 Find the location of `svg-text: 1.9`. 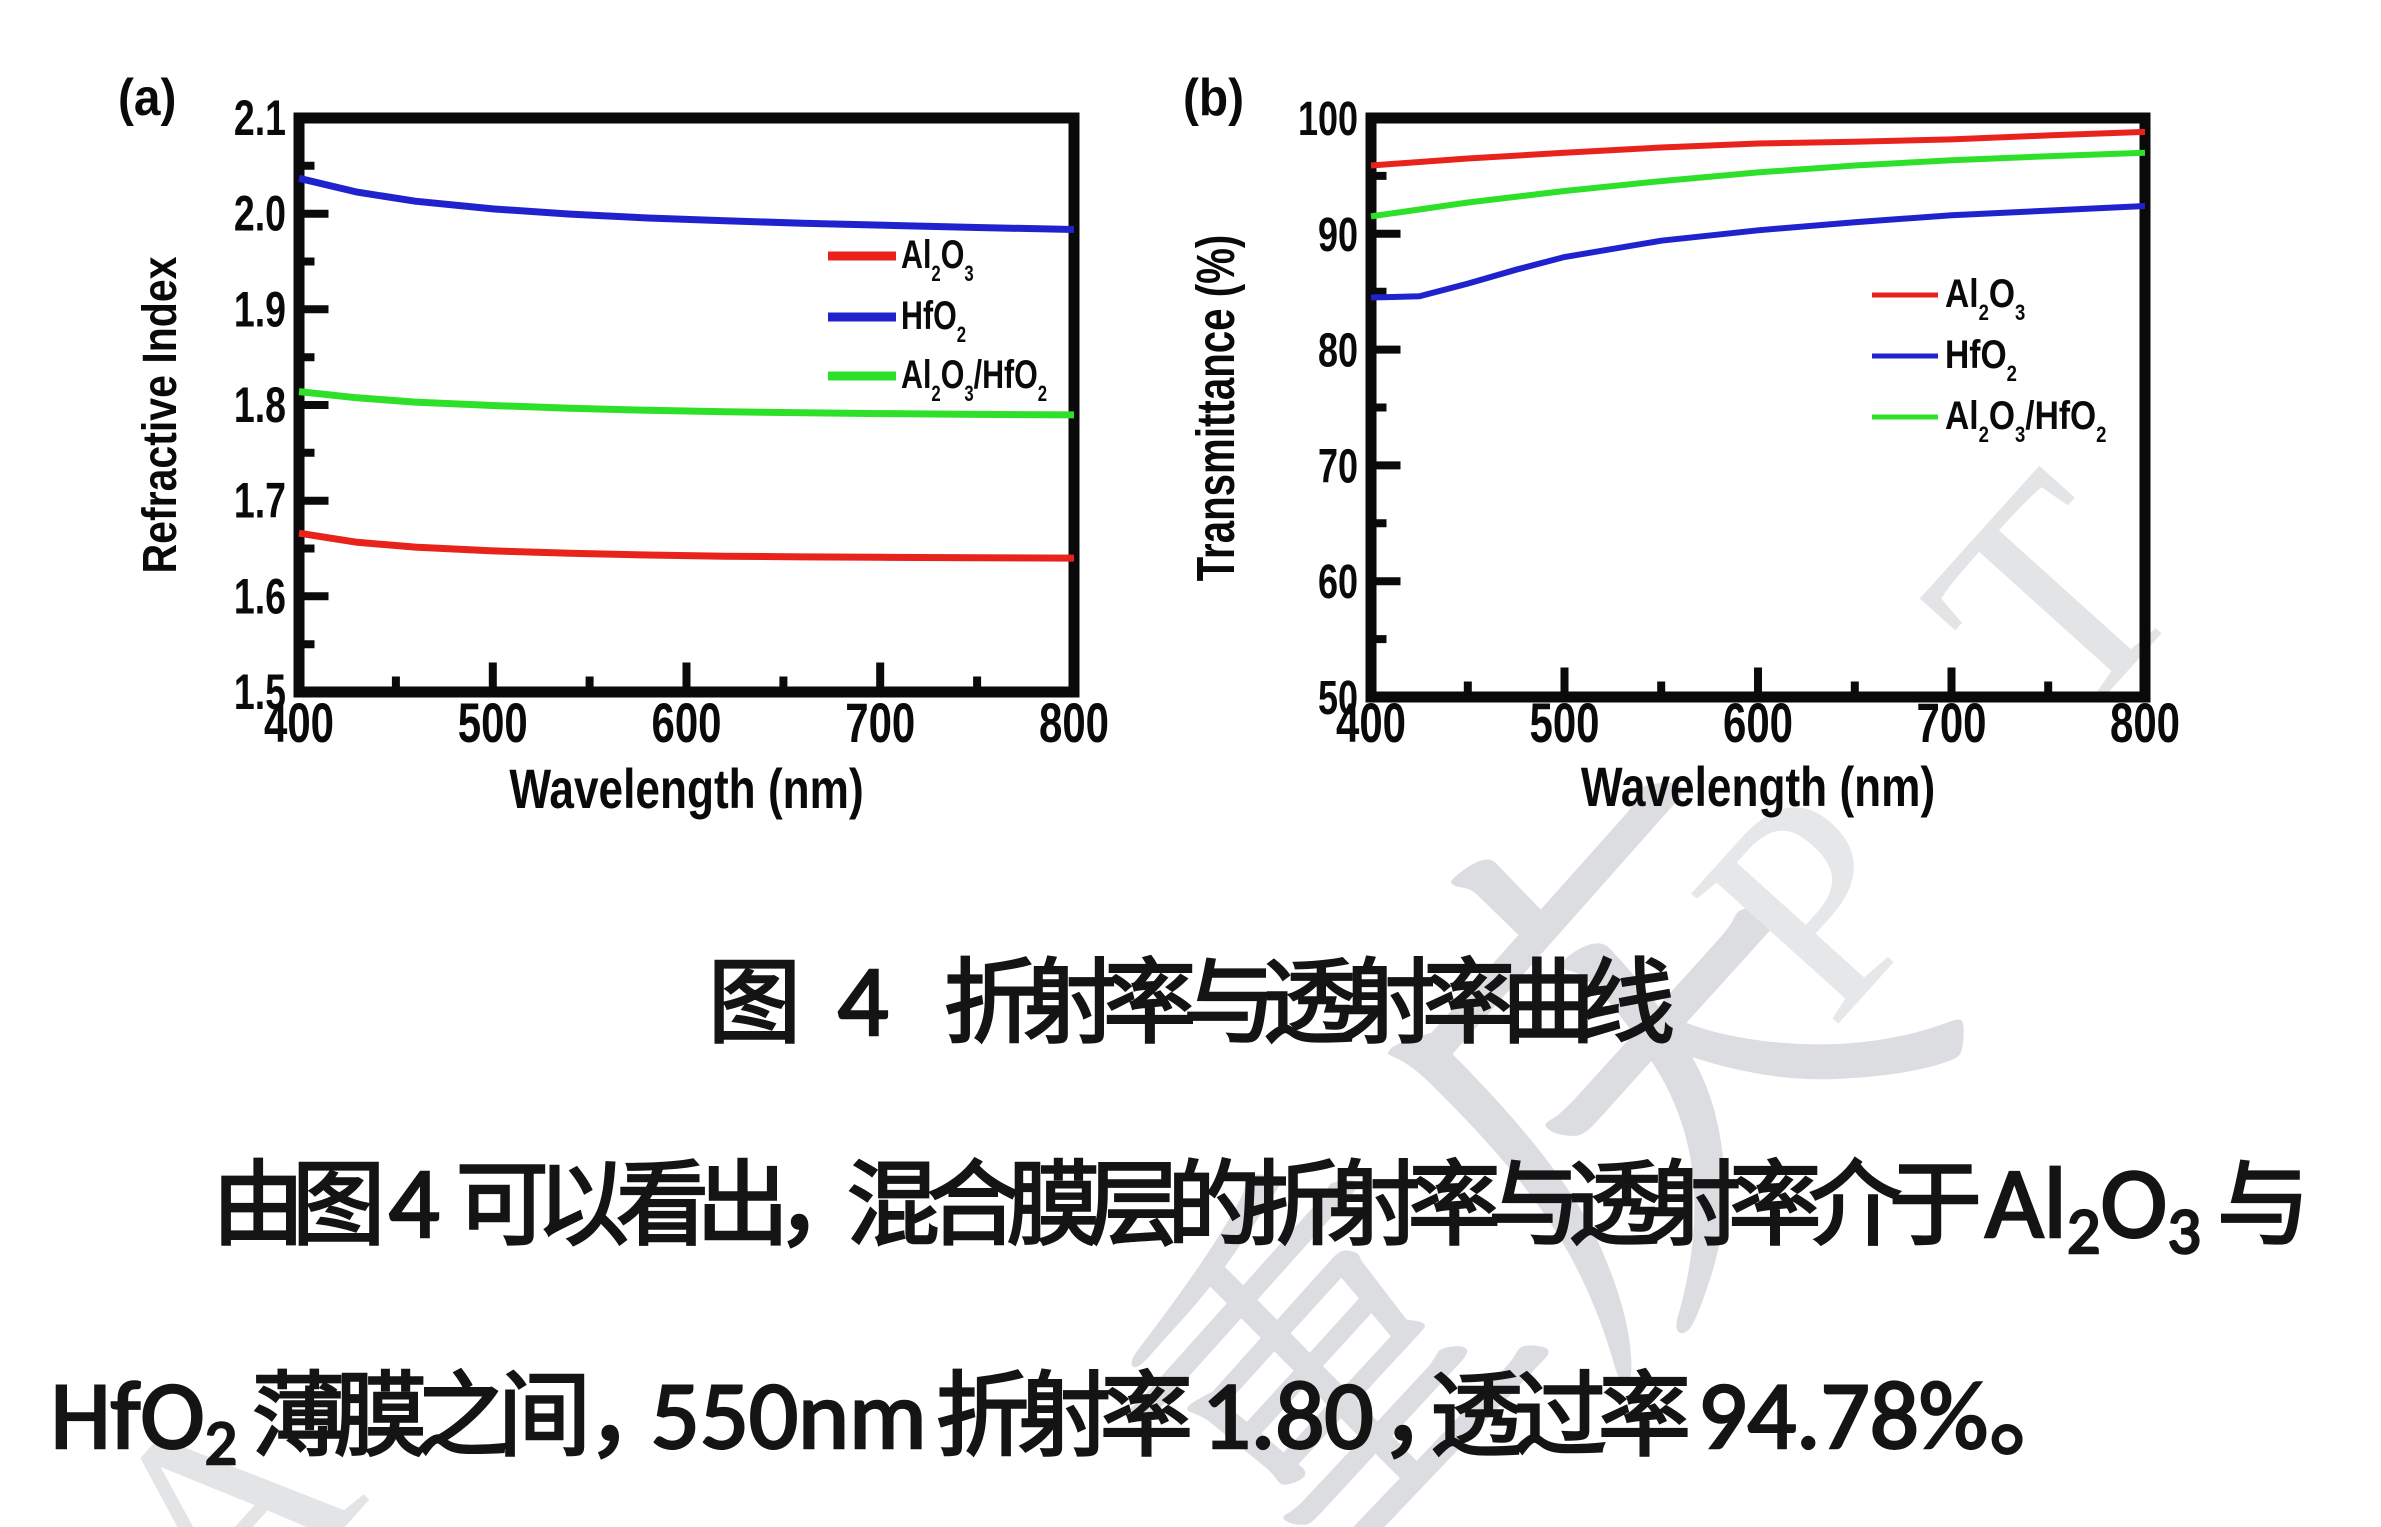

svg-text: 1.9 is located at coordinates (260, 309).